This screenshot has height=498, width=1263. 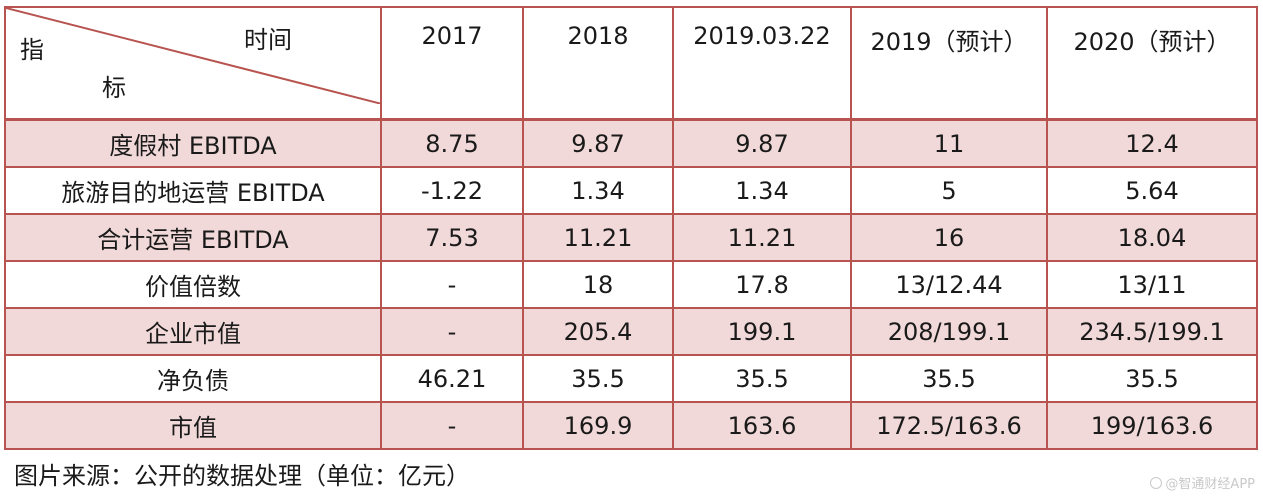 What do you see at coordinates (949, 331) in the screenshot?
I see `table-cell: 208/199.1` at bounding box center [949, 331].